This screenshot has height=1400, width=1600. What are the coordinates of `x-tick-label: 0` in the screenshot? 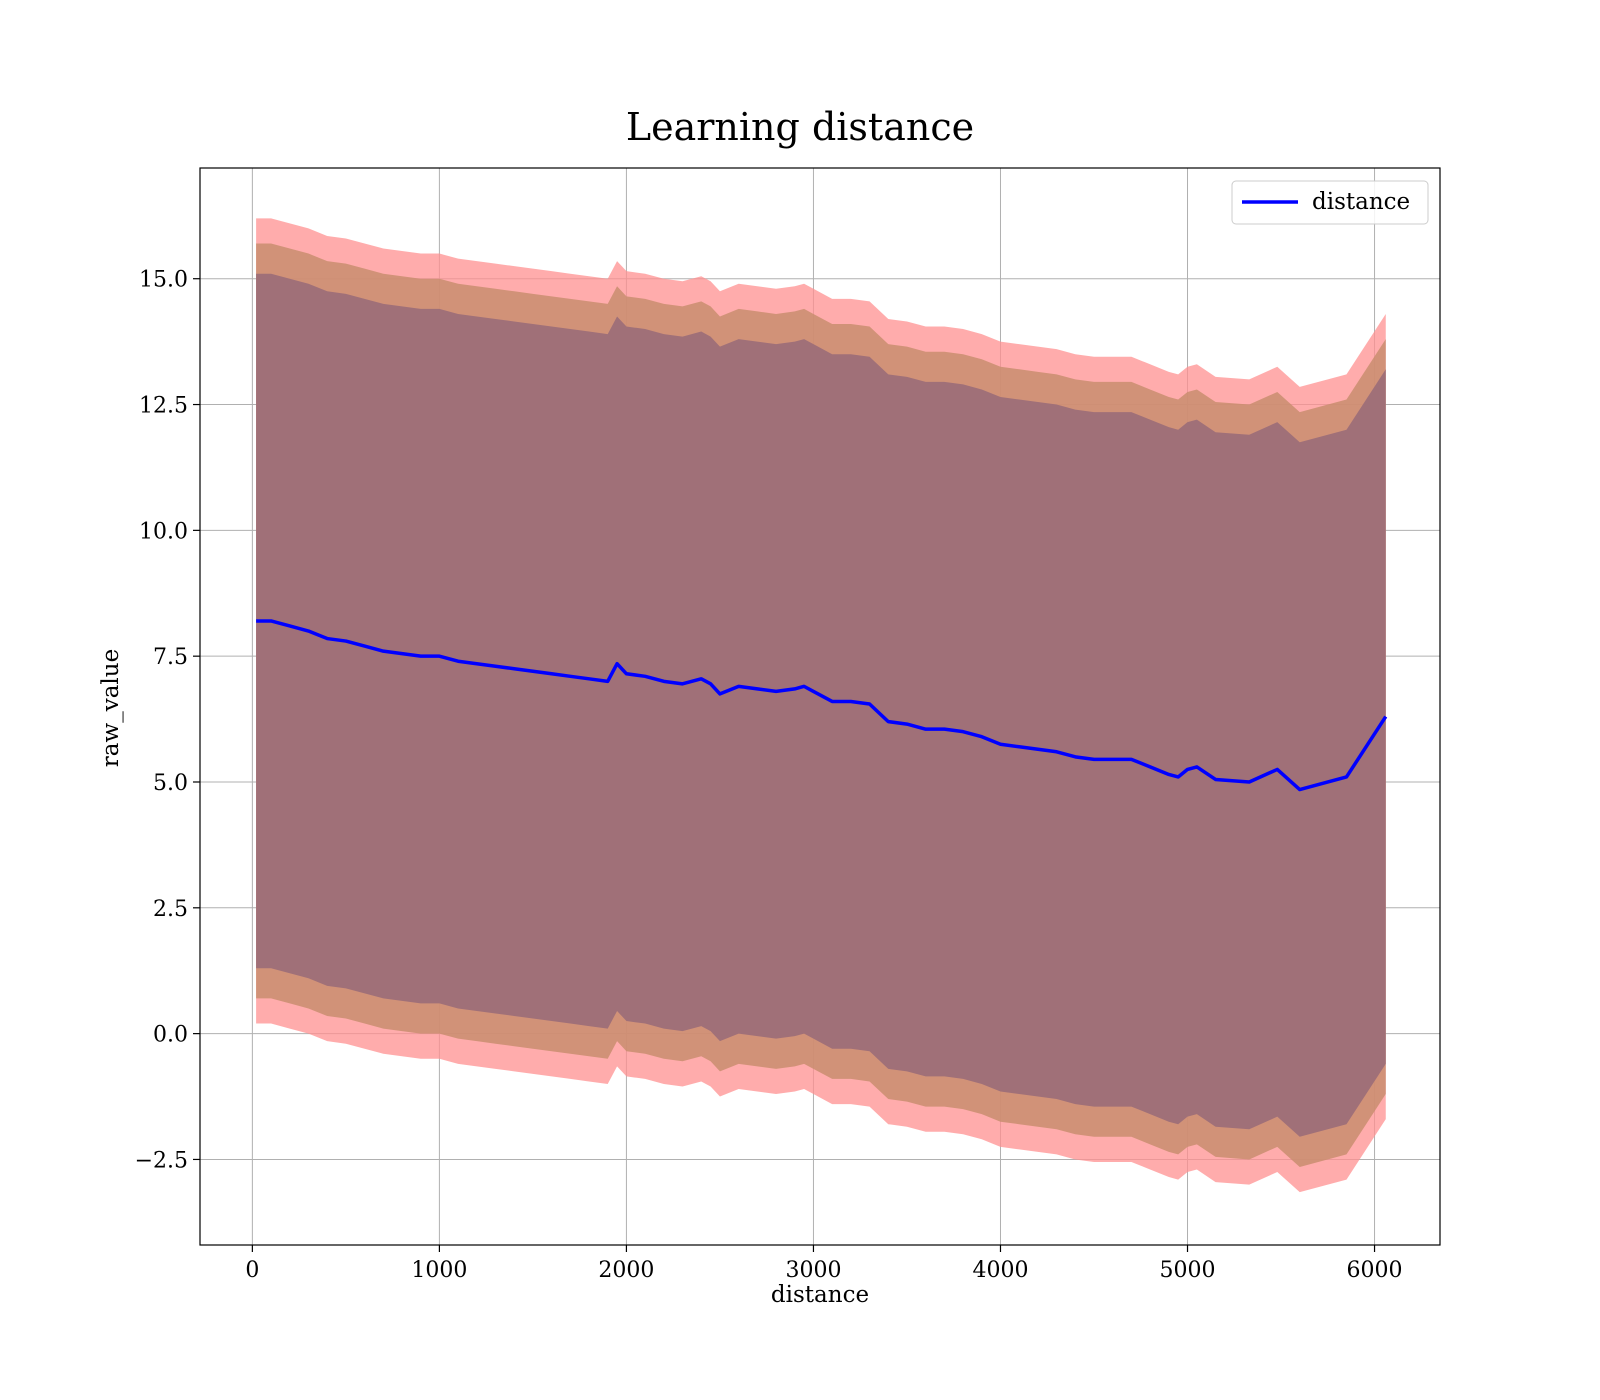 It's located at (252, 1270).